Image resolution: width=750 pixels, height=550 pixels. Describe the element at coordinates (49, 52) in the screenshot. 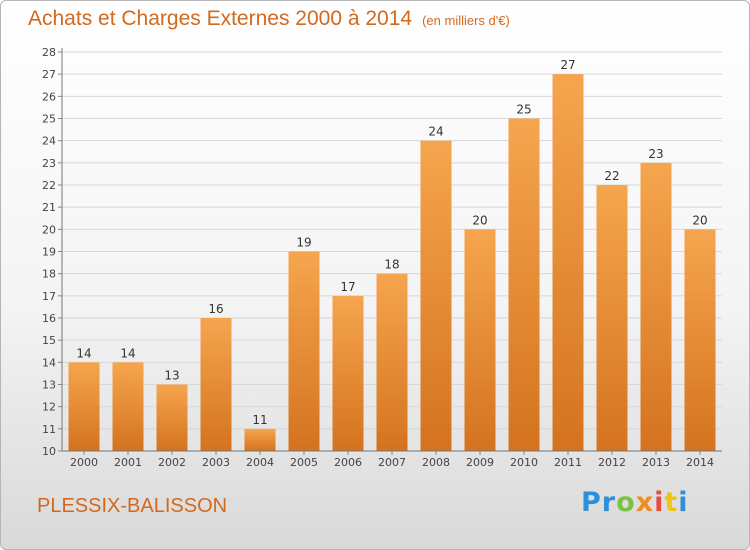

I see `y-tick-label: 28` at that location.